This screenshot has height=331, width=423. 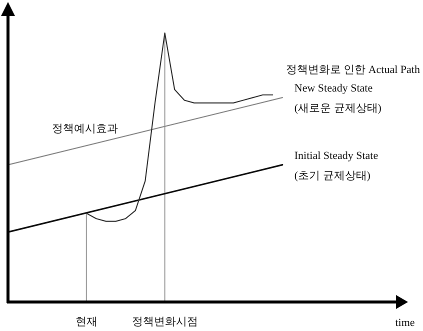 What do you see at coordinates (85, 129) in the screenshot?
I see `annotation: 정책예시효과` at bounding box center [85, 129].